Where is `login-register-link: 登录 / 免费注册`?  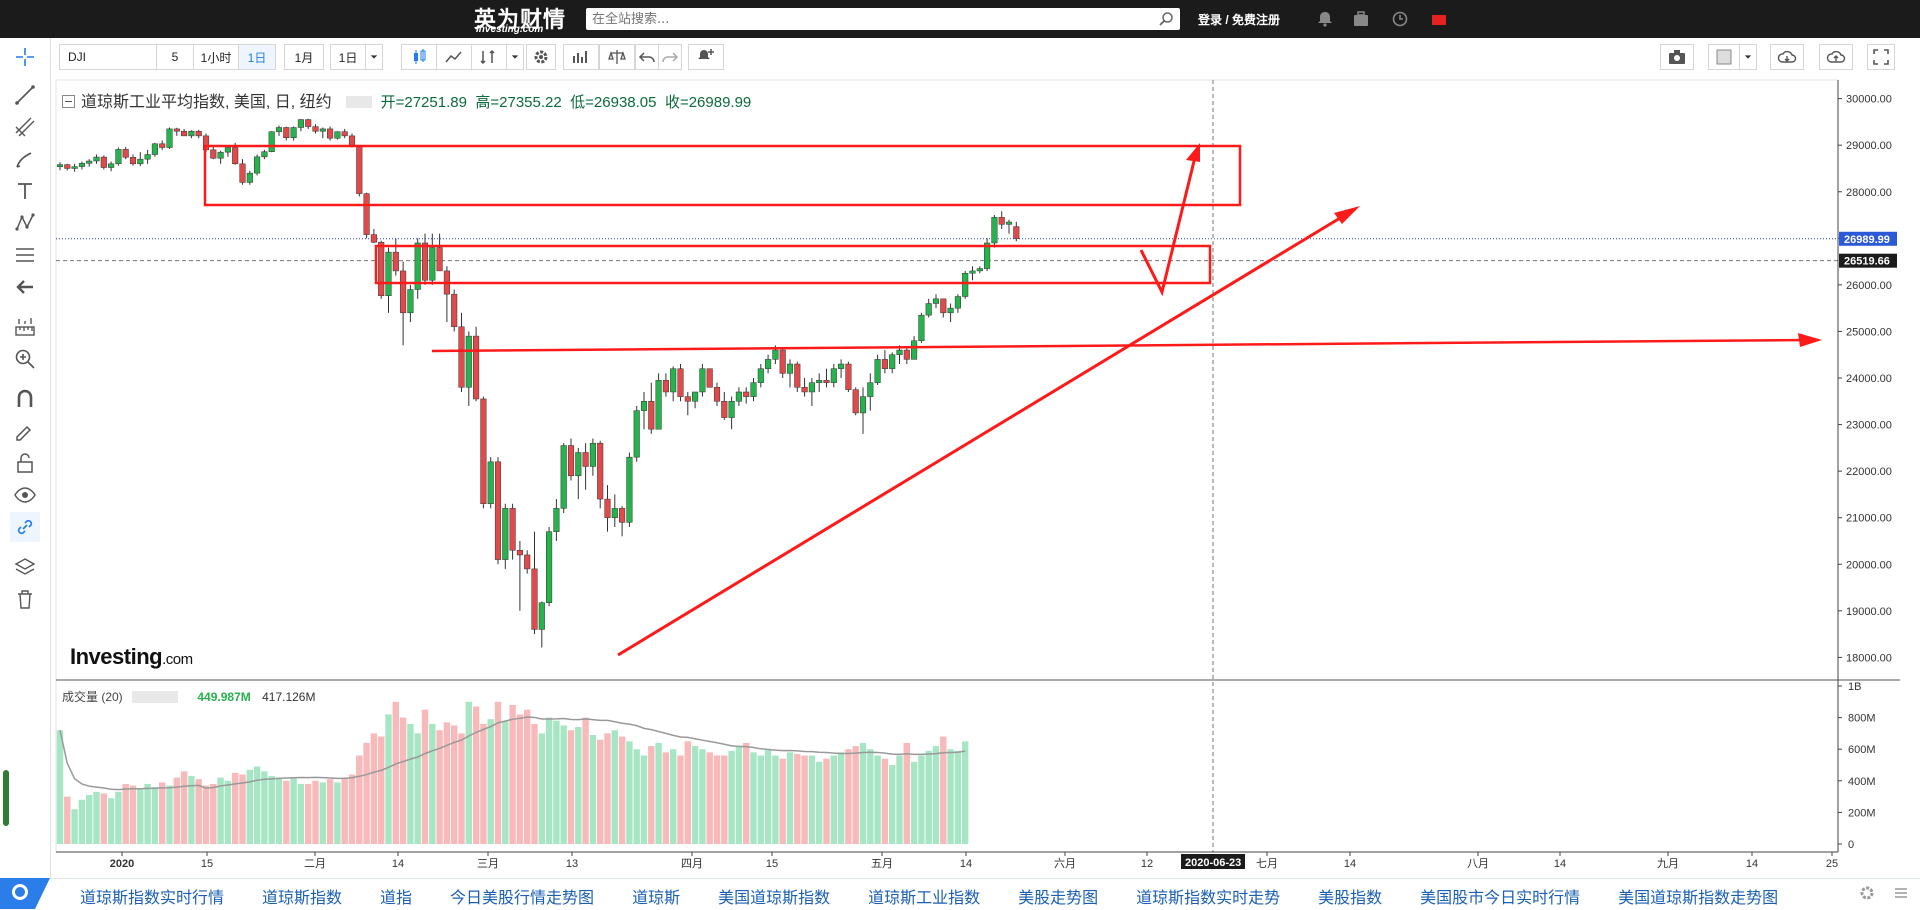 login-register-link: 登录 / 免费注册 is located at coordinates (1239, 20).